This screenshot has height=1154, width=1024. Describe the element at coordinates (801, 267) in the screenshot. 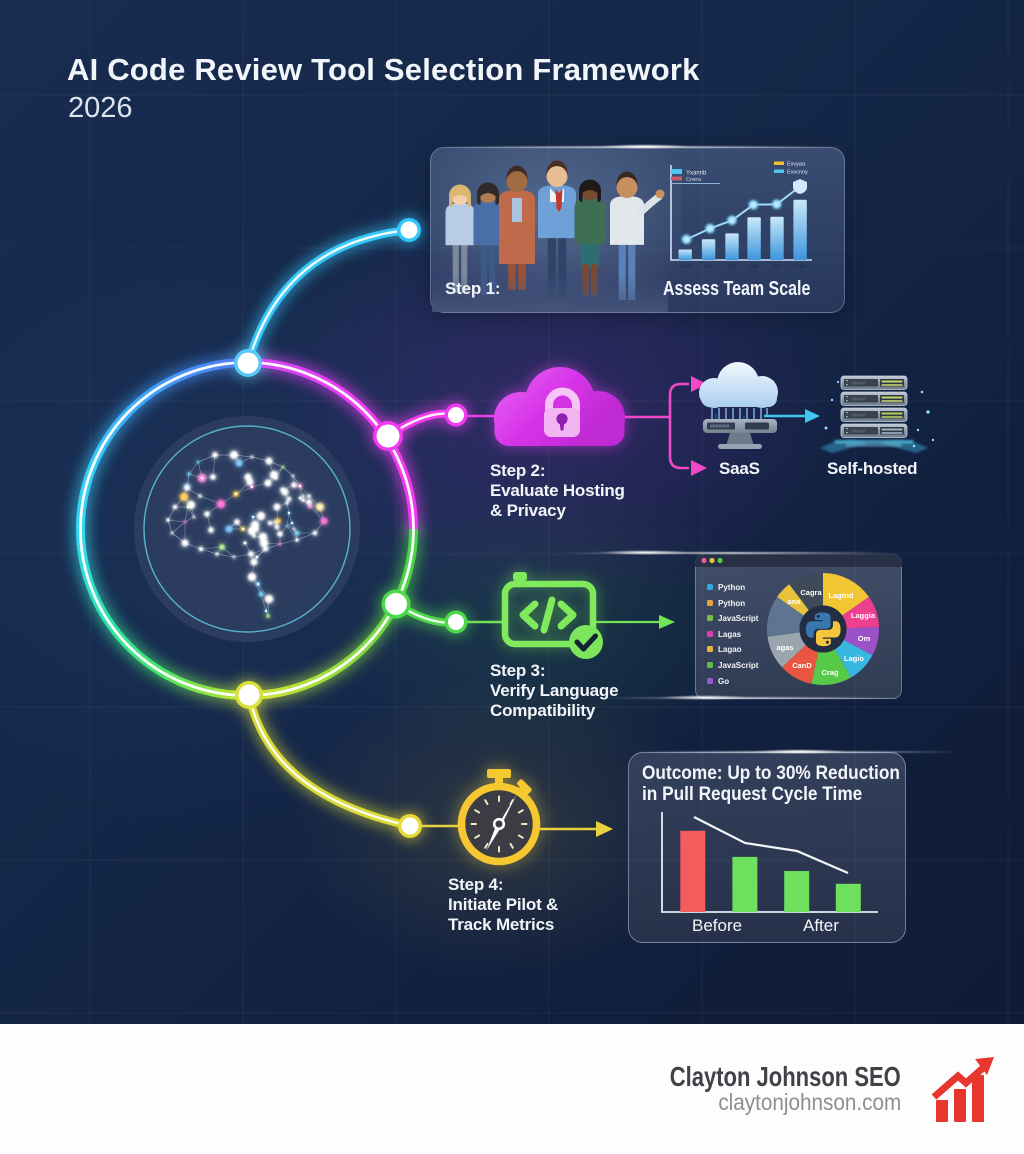

I see `svg-text: Curo` at that location.